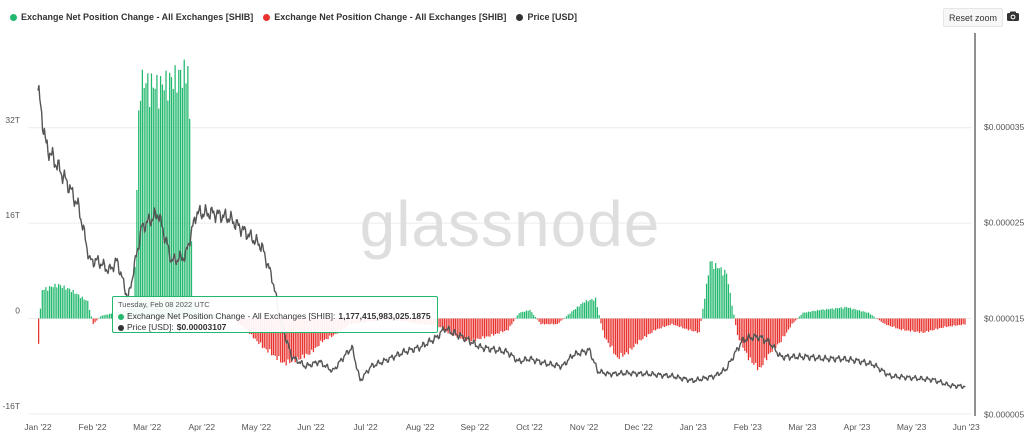 The image size is (1024, 436). What do you see at coordinates (912, 427) in the screenshot?
I see `x-tick-label: May '23` at bounding box center [912, 427].